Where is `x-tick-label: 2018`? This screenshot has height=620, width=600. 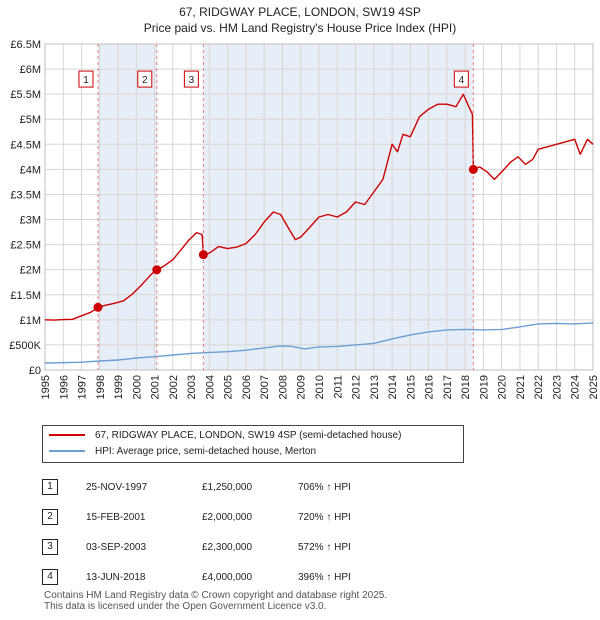
x-tick-label: 2018 is located at coordinates (466, 387).